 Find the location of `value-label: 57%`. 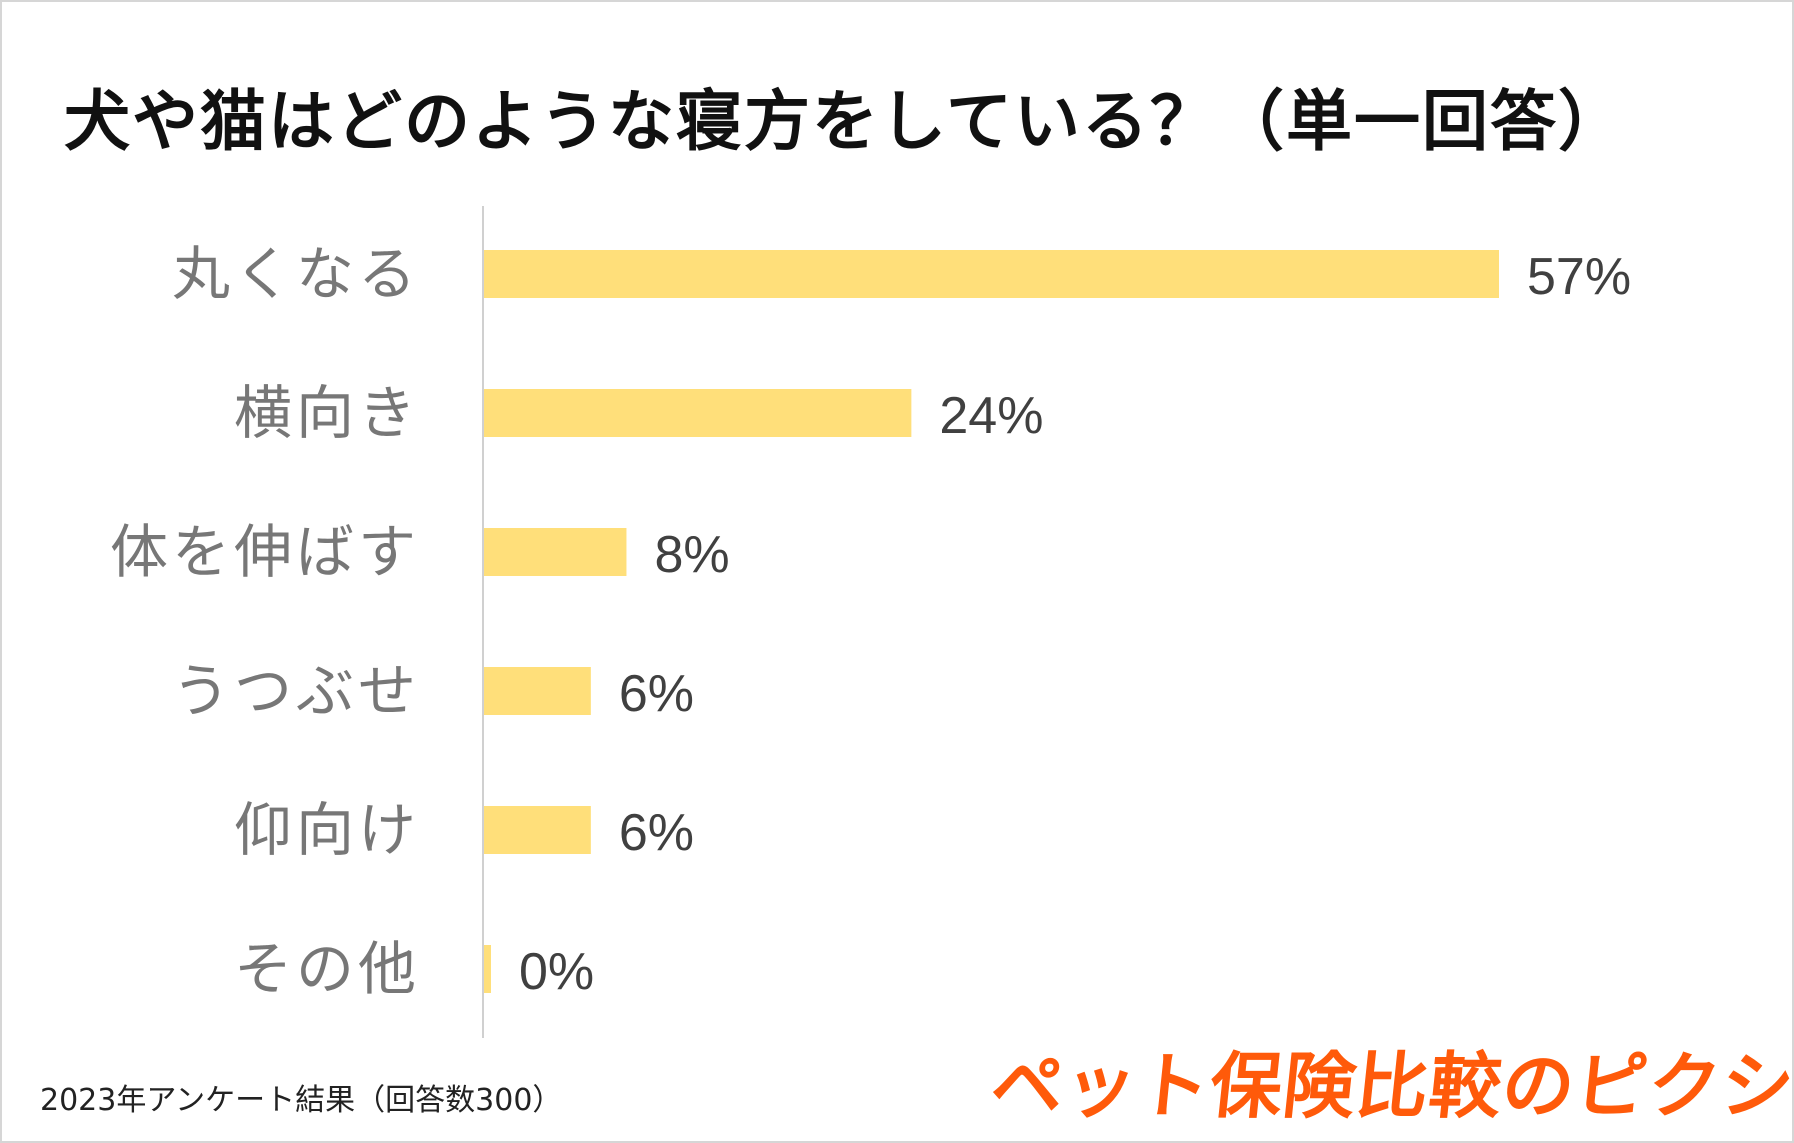

value-label: 57% is located at coordinates (1579, 277).